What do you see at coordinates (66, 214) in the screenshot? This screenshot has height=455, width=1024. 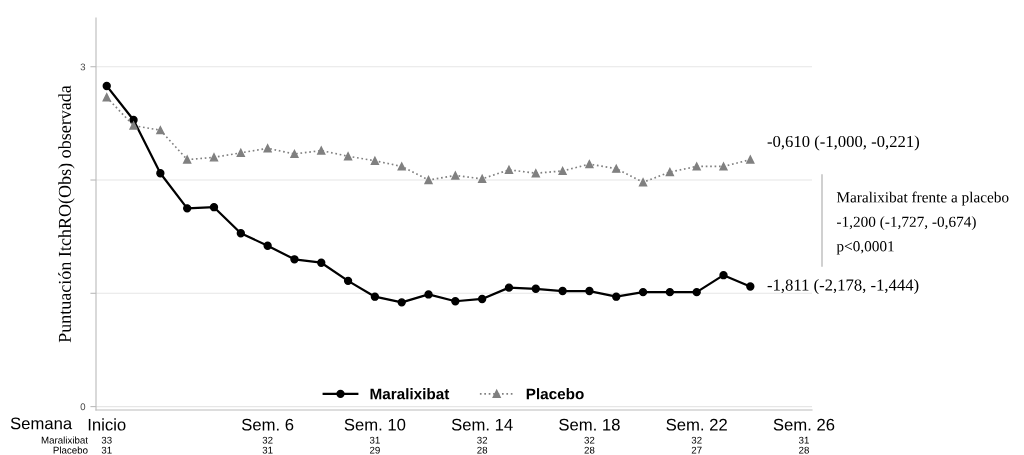 I see `y-axis-title: Puntuación ItchRO(Obs) observada` at bounding box center [66, 214].